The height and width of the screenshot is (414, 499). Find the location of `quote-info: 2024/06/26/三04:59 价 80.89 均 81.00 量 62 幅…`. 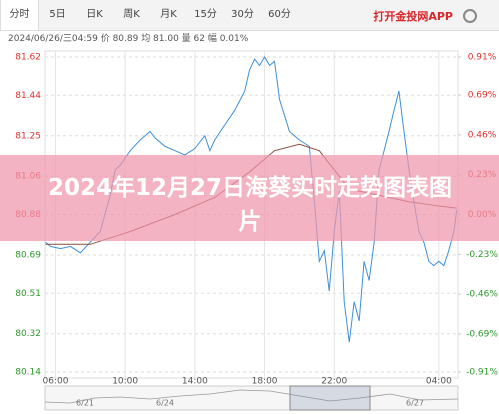

quote-info: 2024/06/26/三04:59 价 80.89 均 81.00 量 62 幅… is located at coordinates (128, 39).